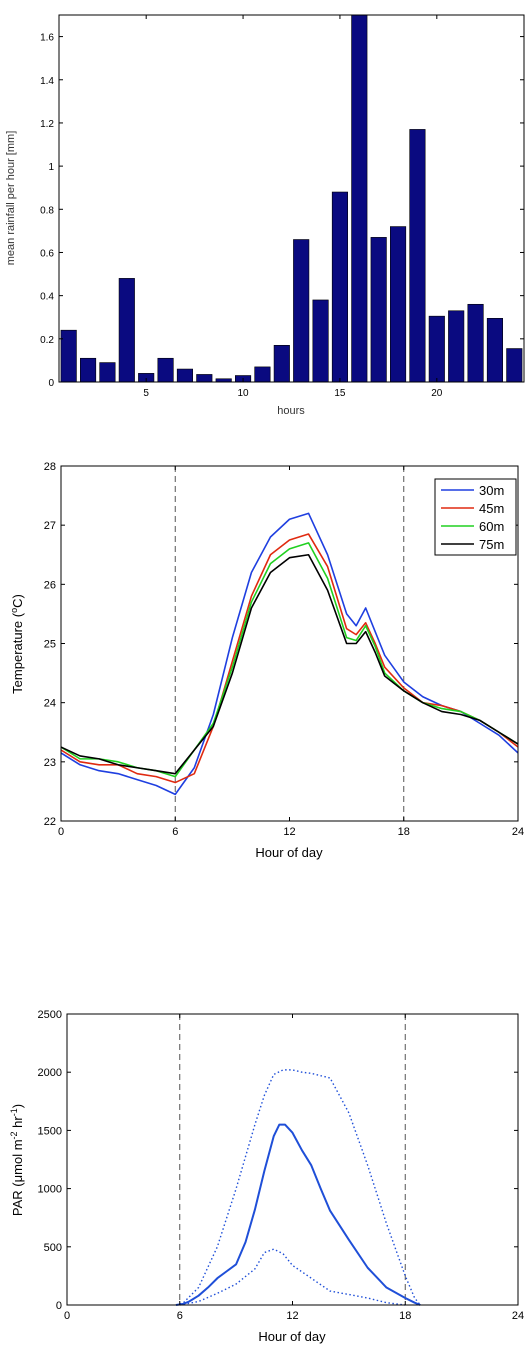 The width and height of the screenshot is (529, 1349). What do you see at coordinates (61, 832) in the screenshot?
I see `temperature-x-tick-label: 0` at bounding box center [61, 832].